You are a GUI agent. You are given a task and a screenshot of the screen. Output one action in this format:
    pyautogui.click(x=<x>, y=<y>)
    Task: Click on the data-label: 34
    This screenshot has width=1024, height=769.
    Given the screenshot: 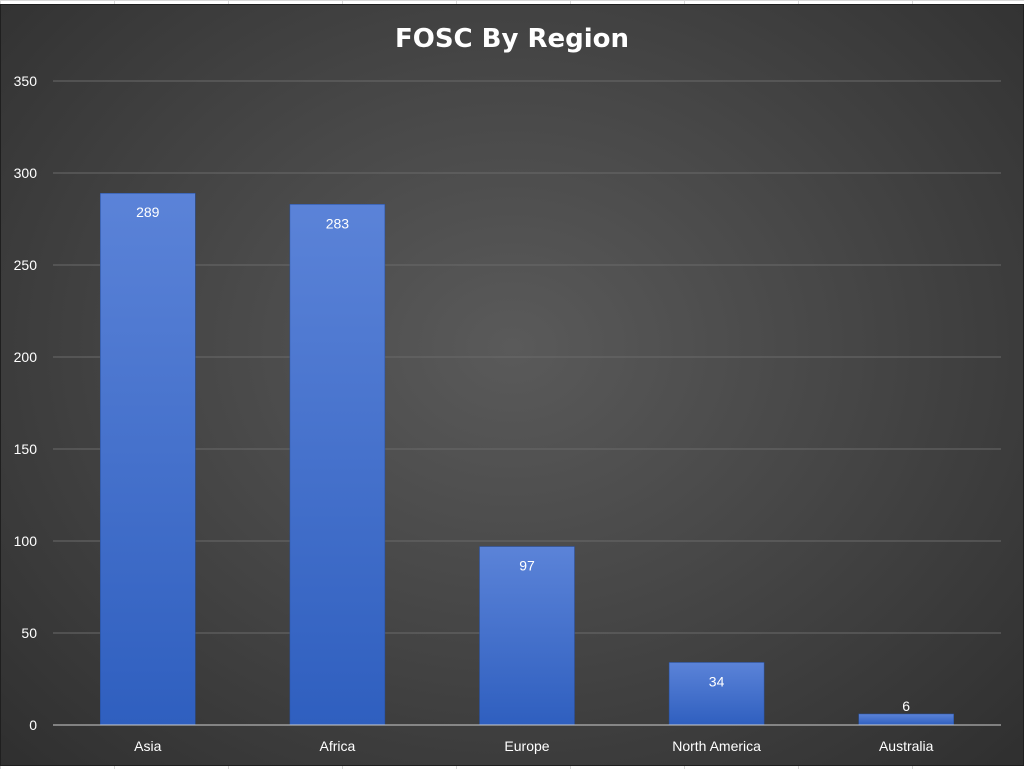 What is the action you would take?
    pyautogui.click(x=717, y=681)
    